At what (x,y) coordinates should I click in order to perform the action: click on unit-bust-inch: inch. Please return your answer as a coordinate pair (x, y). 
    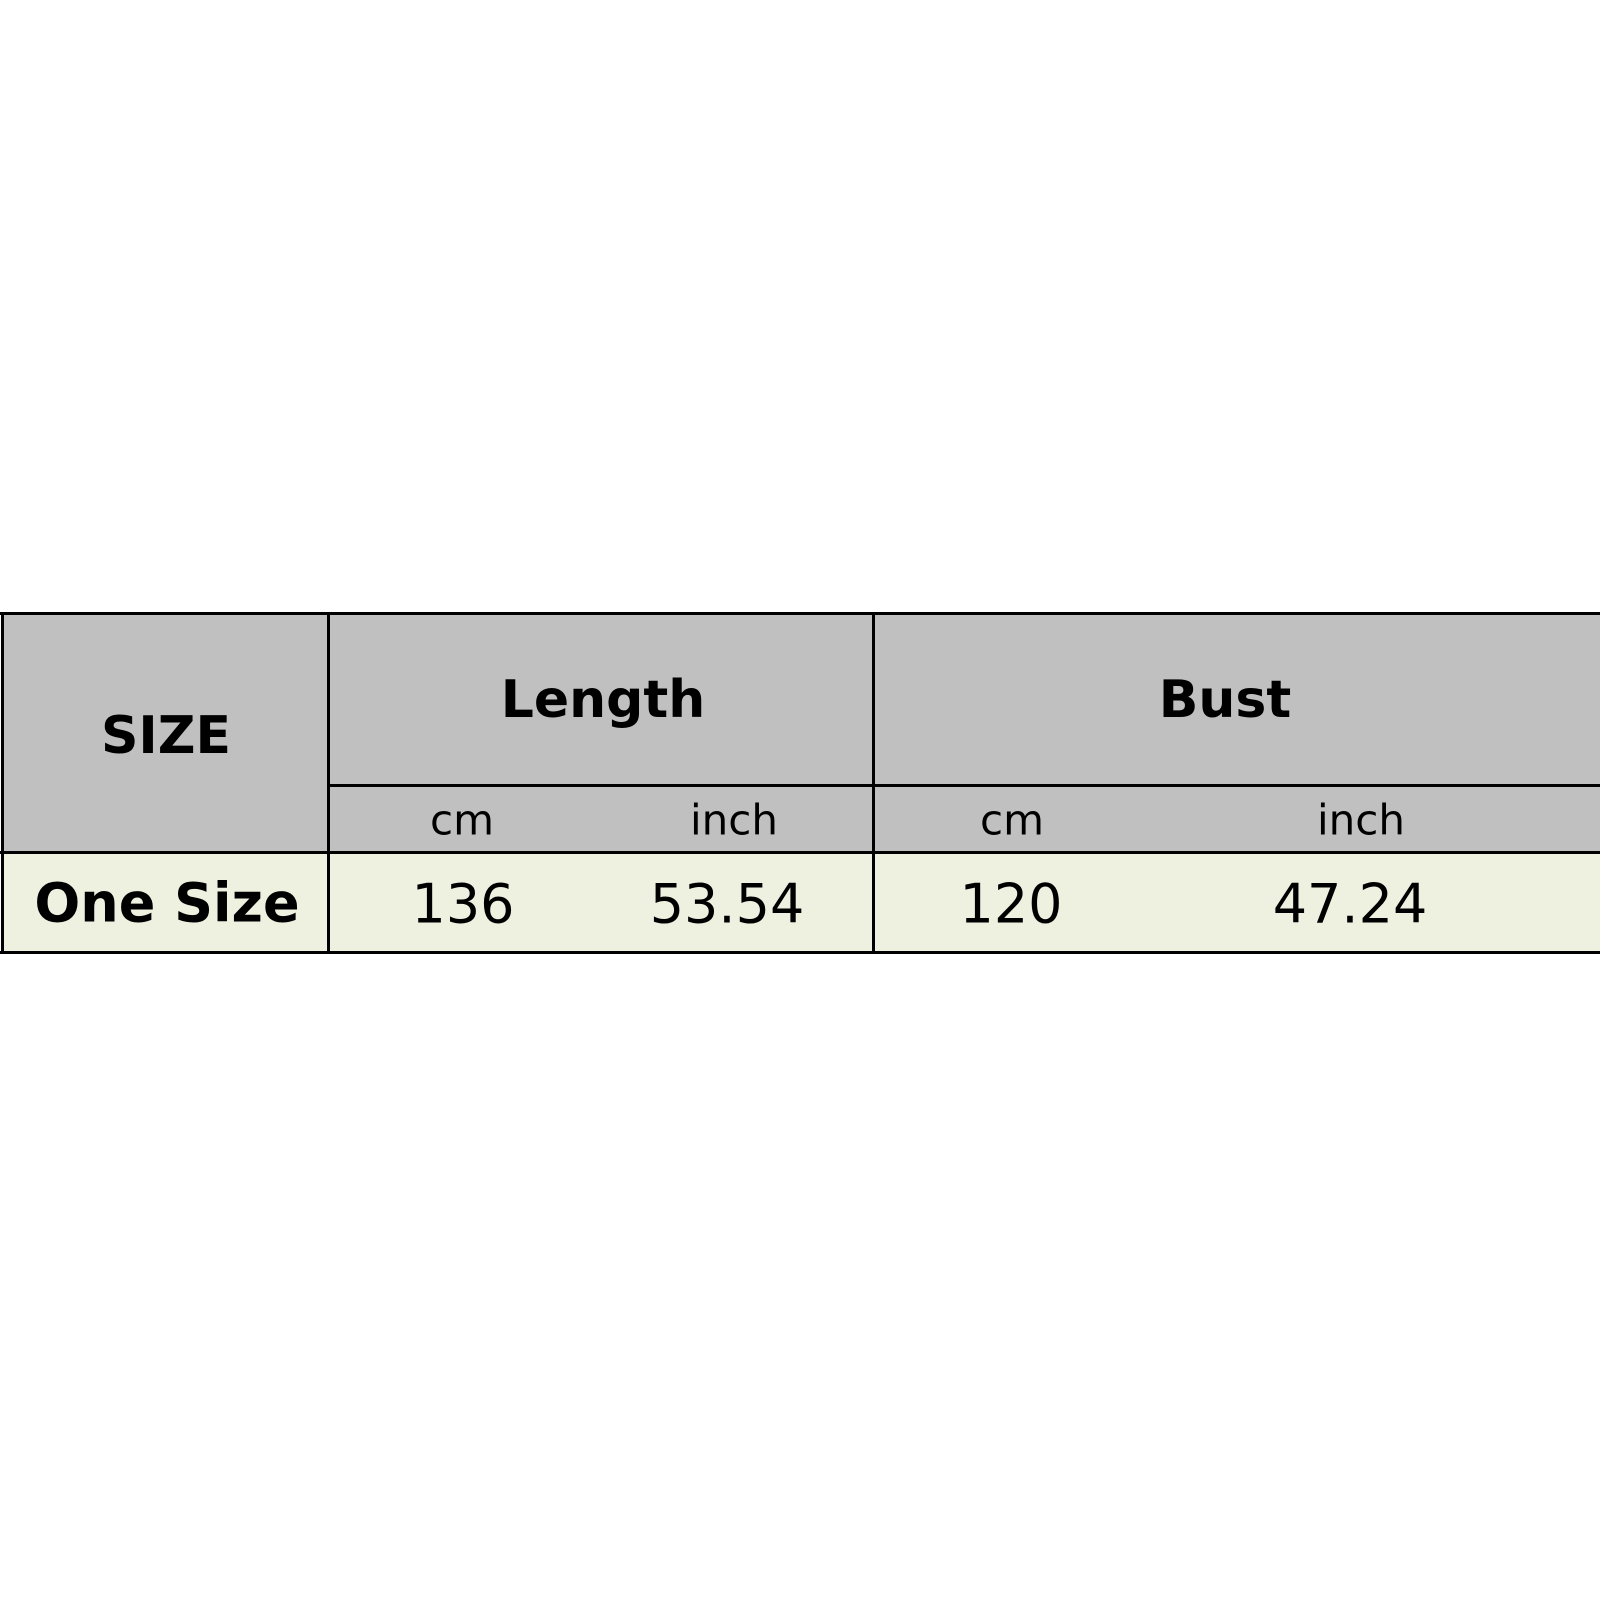
    Looking at the image, I should click on (1361, 820).